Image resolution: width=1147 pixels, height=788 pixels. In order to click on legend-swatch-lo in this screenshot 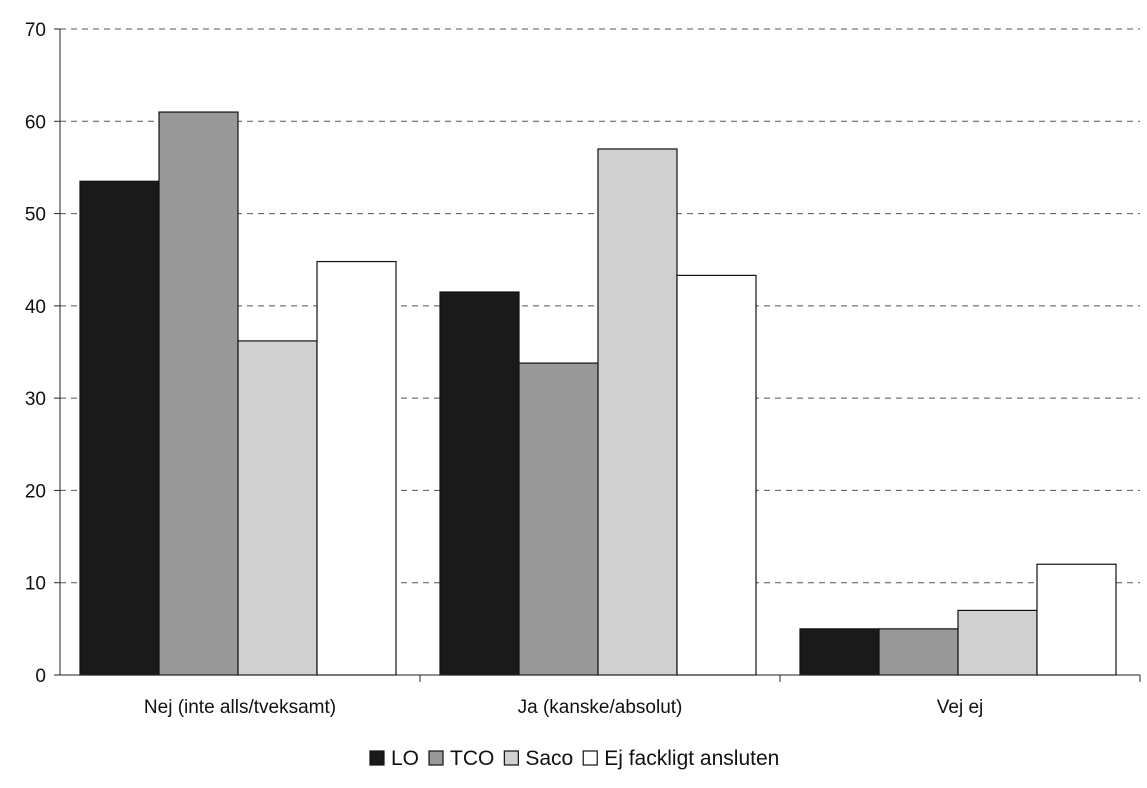, I will do `click(377, 758)`.